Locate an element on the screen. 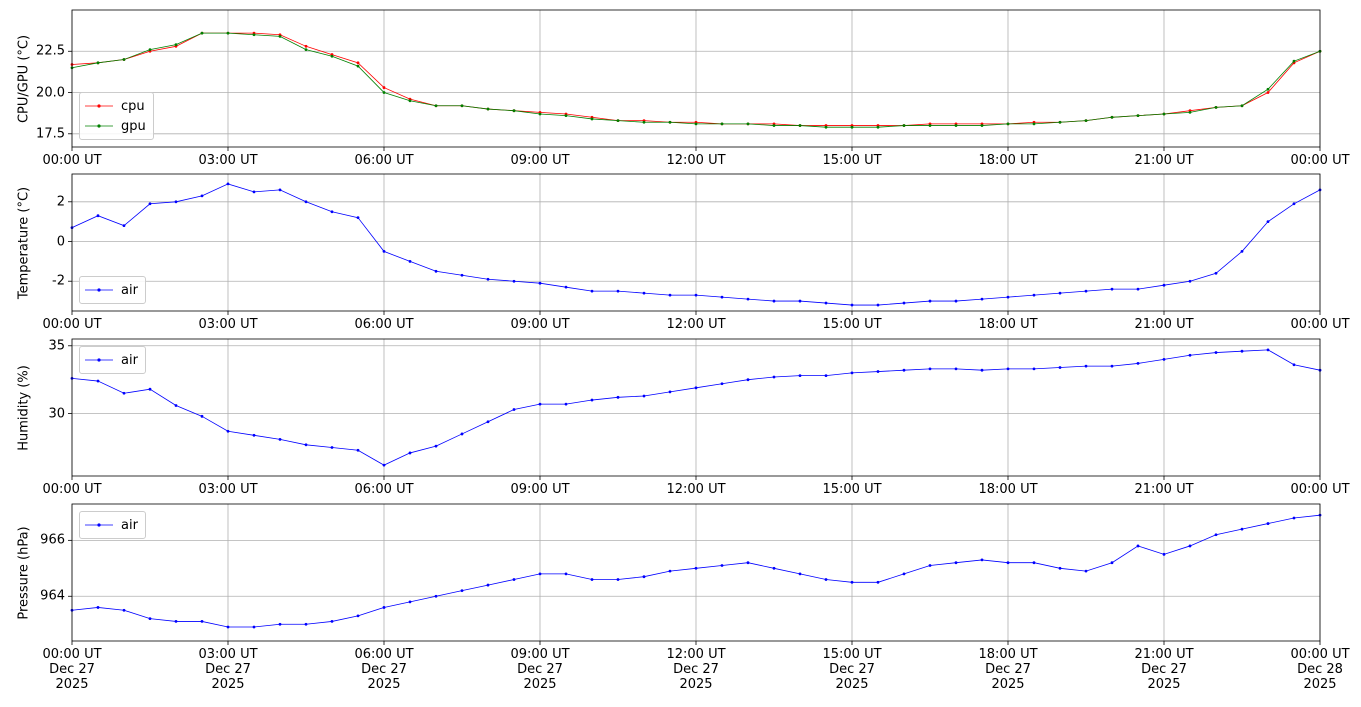 This screenshot has width=1361, height=707. y-axis-label: Humidity (%) is located at coordinates (24, 407).